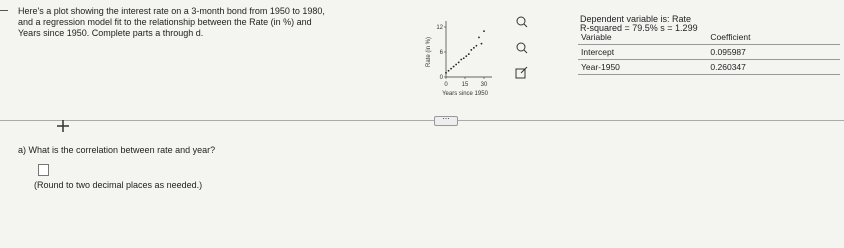  I want to click on cell: Year-1950, so click(643, 67).